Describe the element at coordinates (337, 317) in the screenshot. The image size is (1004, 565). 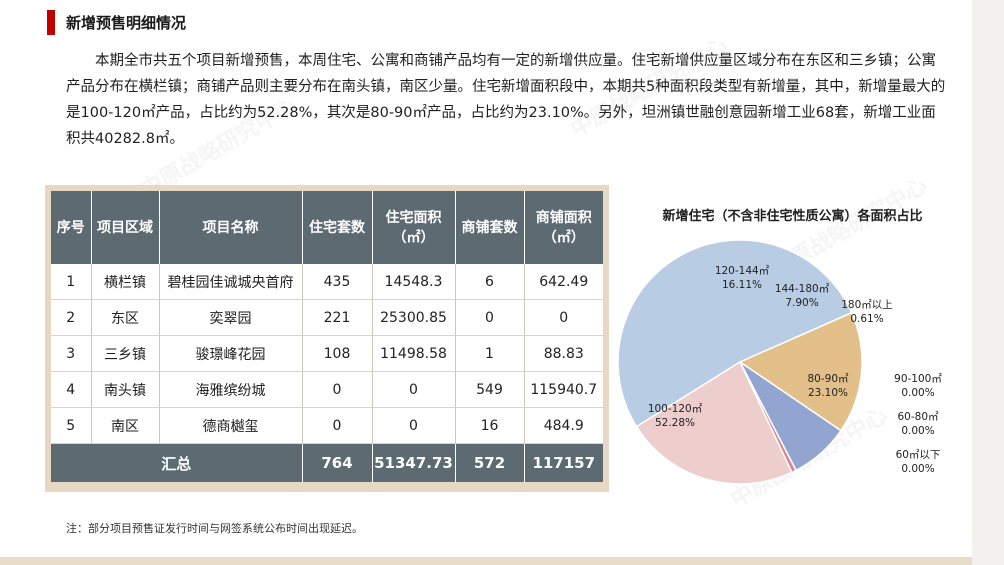
I see `cell-res-units: 221` at that location.